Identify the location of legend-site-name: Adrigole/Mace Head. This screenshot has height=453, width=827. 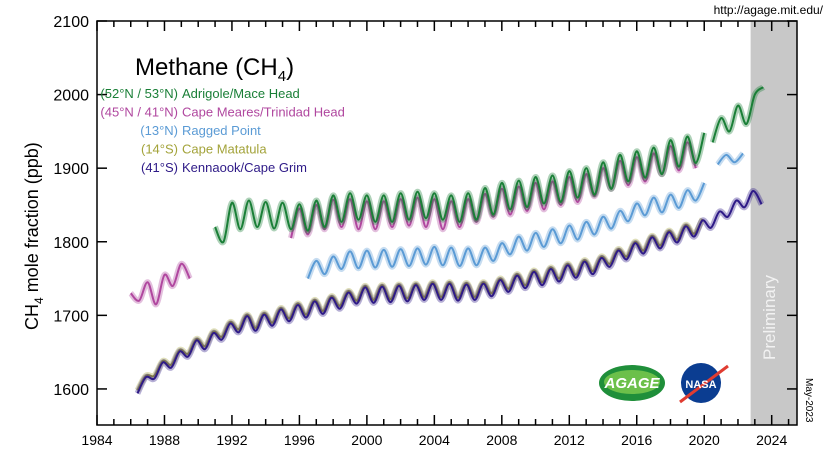
(241, 93).